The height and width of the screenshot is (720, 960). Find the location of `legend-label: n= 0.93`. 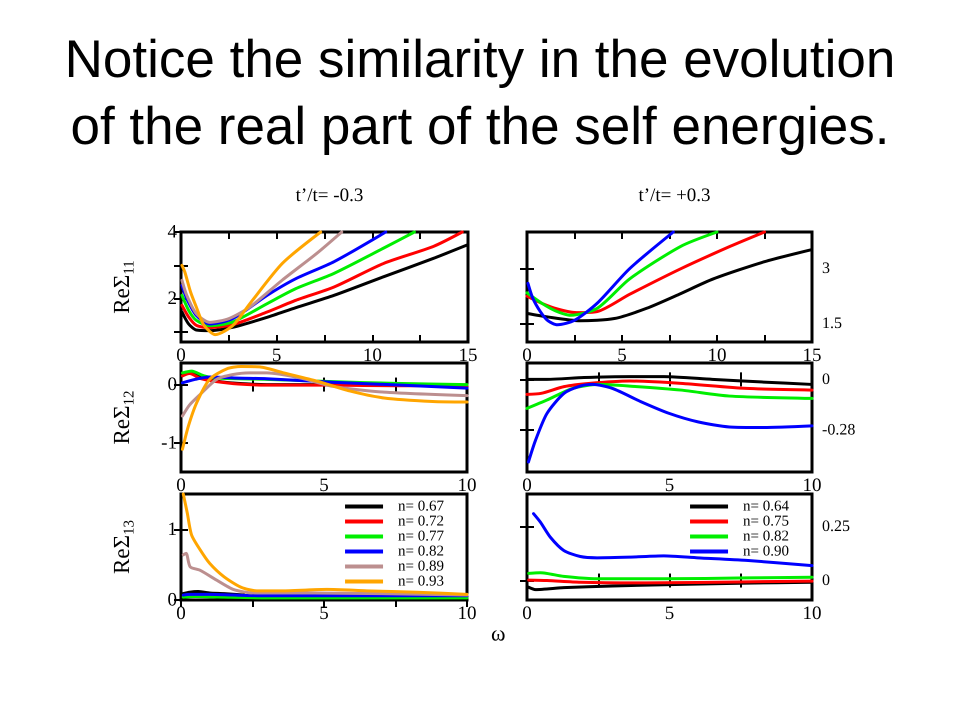

legend-label: n= 0.93 is located at coordinates (421, 582).